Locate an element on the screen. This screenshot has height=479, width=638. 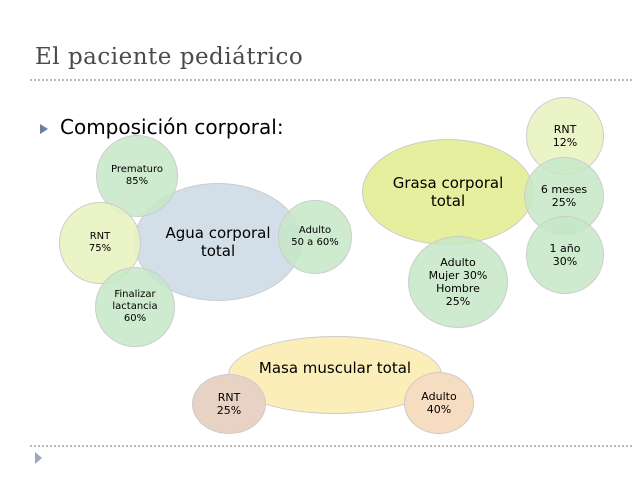
agua-rnt-value: 75% is located at coordinates (100, 248).